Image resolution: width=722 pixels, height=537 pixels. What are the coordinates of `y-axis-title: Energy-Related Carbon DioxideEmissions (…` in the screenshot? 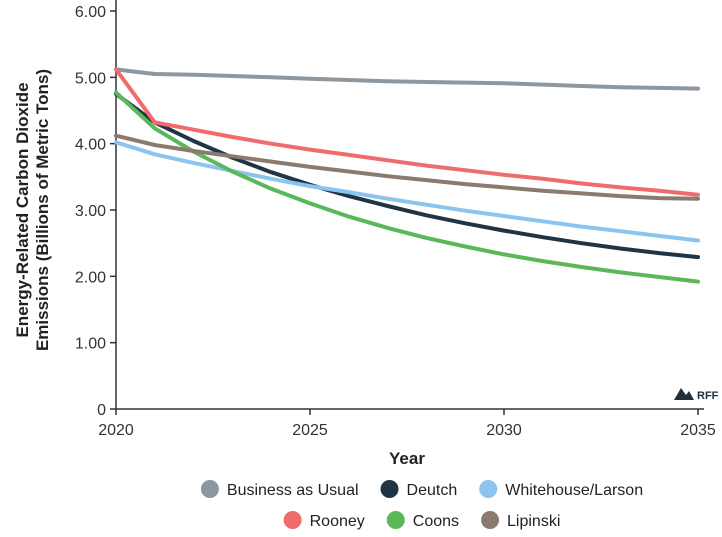 It's located at (32, 210).